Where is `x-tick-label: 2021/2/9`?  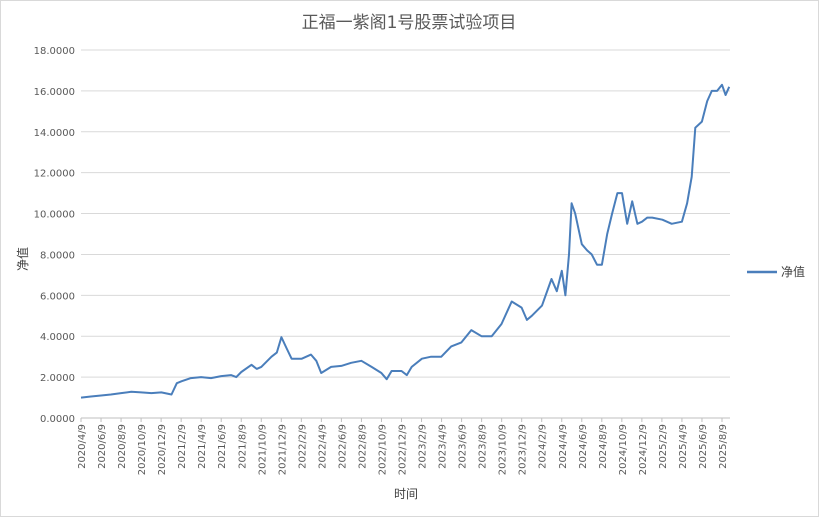
x-tick-label: 2021/2/9 is located at coordinates (182, 446).